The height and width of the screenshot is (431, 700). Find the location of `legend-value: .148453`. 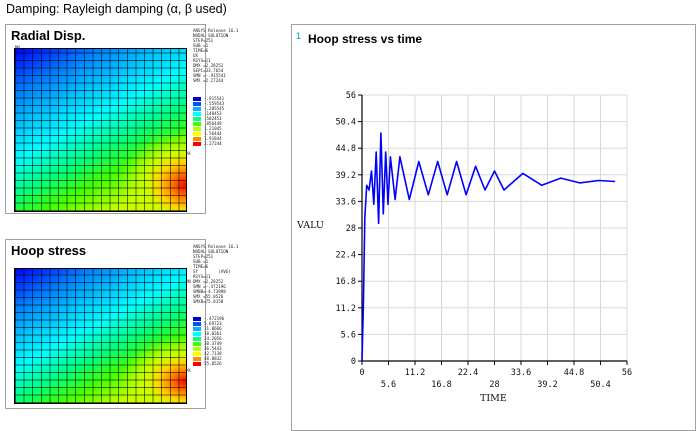

legend-value: .148453 is located at coordinates (213, 113).